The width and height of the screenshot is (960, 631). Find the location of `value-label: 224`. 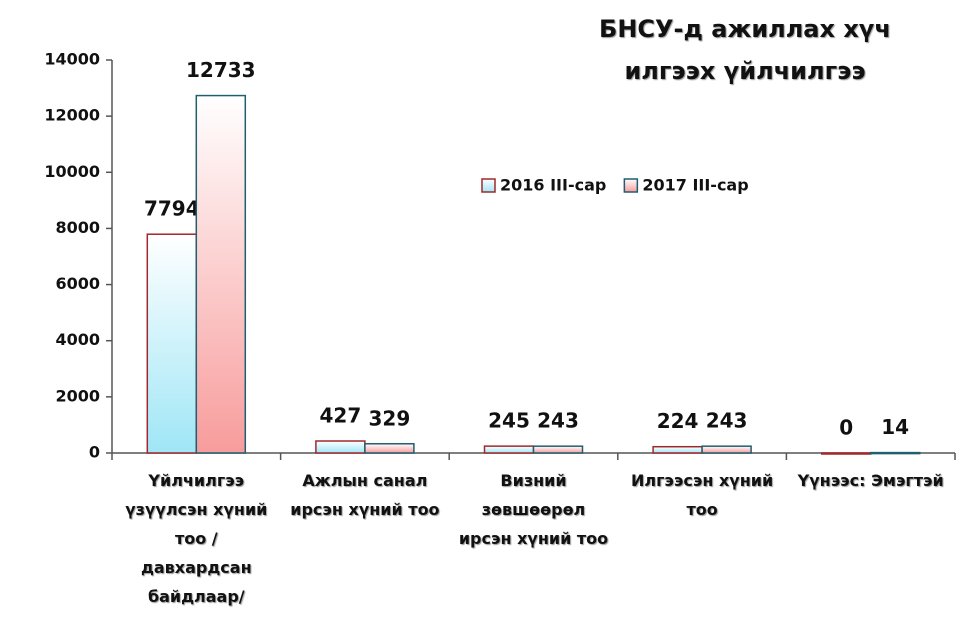

value-label: 224 is located at coordinates (678, 421).